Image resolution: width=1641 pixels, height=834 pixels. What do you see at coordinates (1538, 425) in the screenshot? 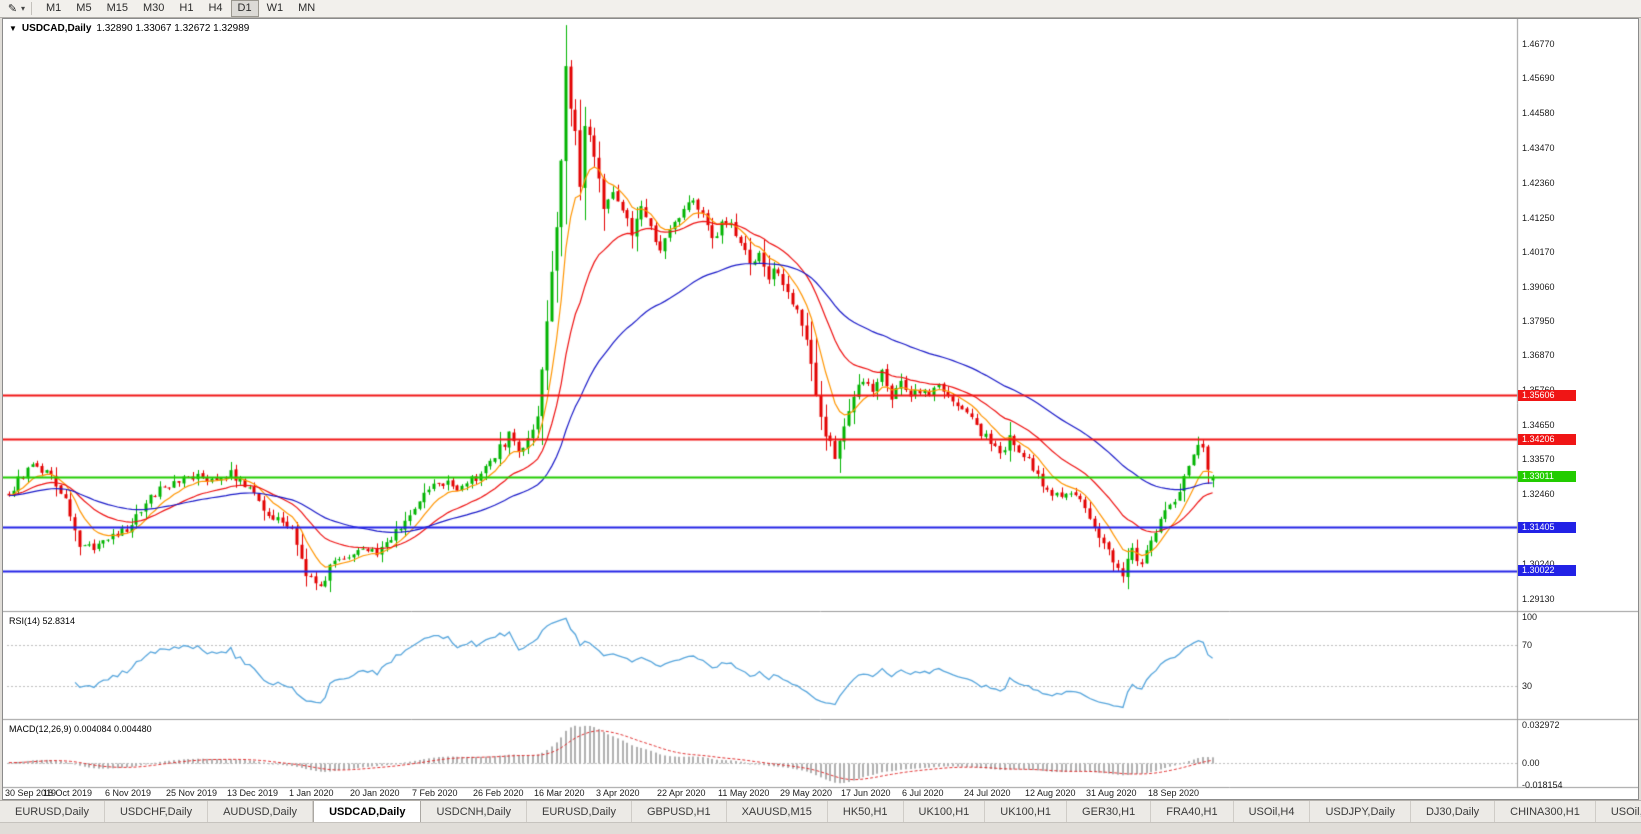
I see `price-axis-label: 1.34650` at bounding box center [1538, 425].